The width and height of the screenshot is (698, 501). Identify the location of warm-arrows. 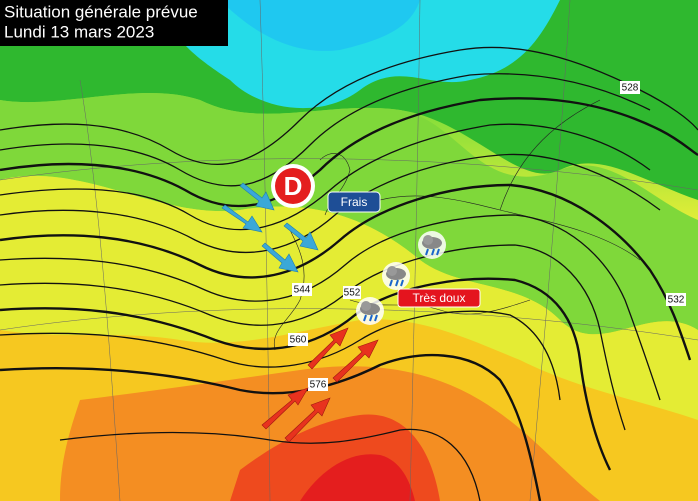
(320, 385).